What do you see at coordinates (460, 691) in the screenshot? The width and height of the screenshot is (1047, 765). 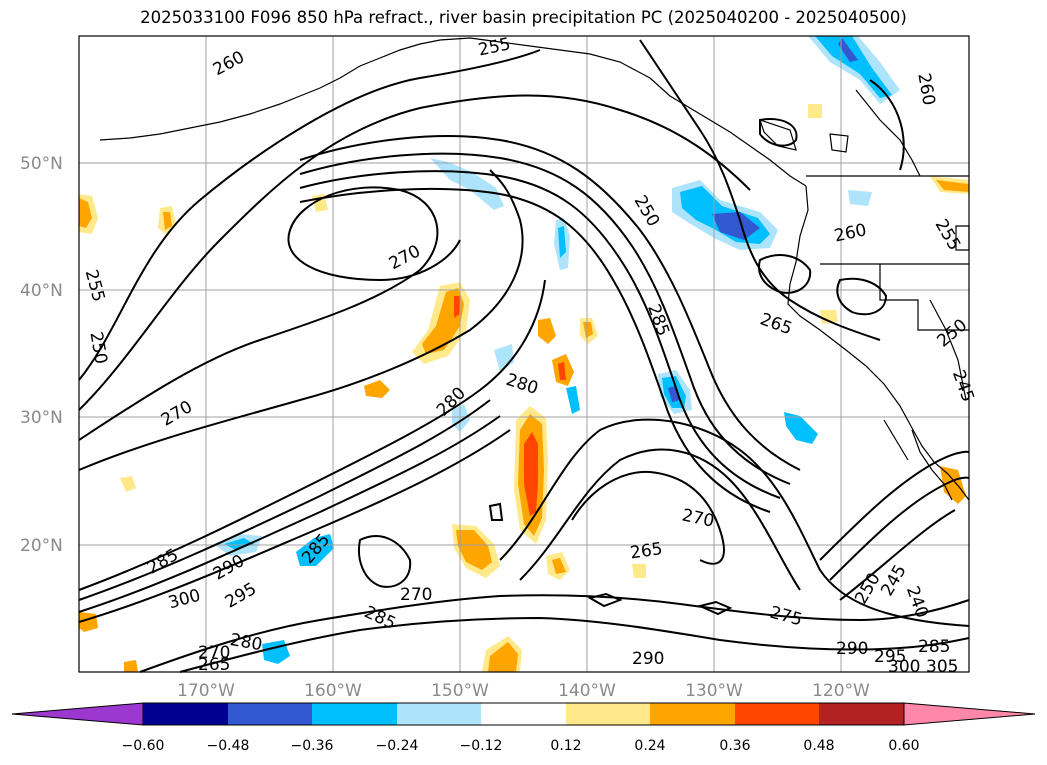 I see `lon-label: 150°W` at bounding box center [460, 691].